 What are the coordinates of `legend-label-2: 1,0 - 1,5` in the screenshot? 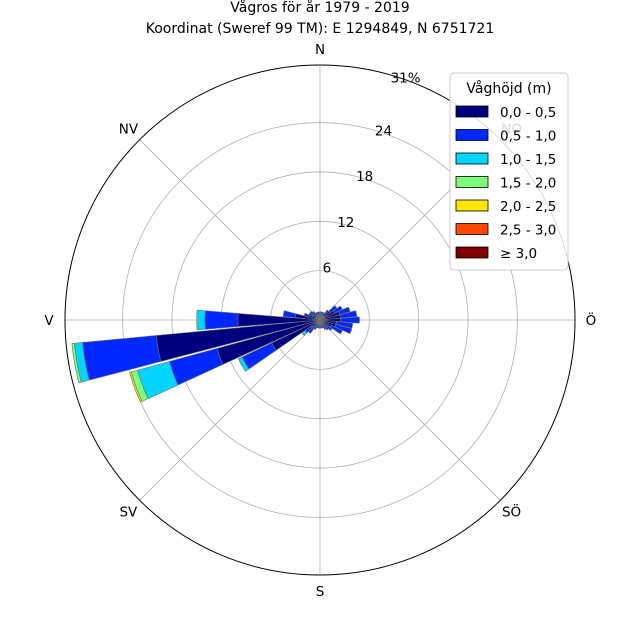 It's located at (528, 160).